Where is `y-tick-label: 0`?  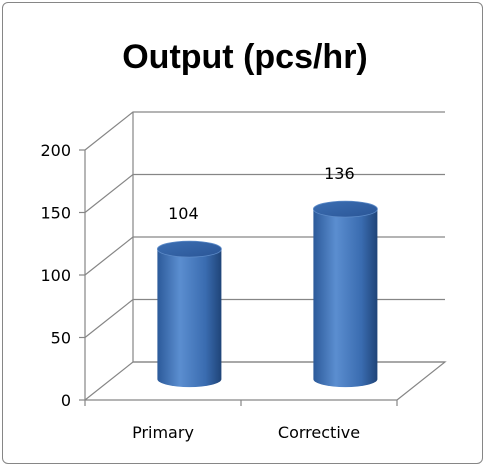 y-tick-label: 0 is located at coordinates (66, 400).